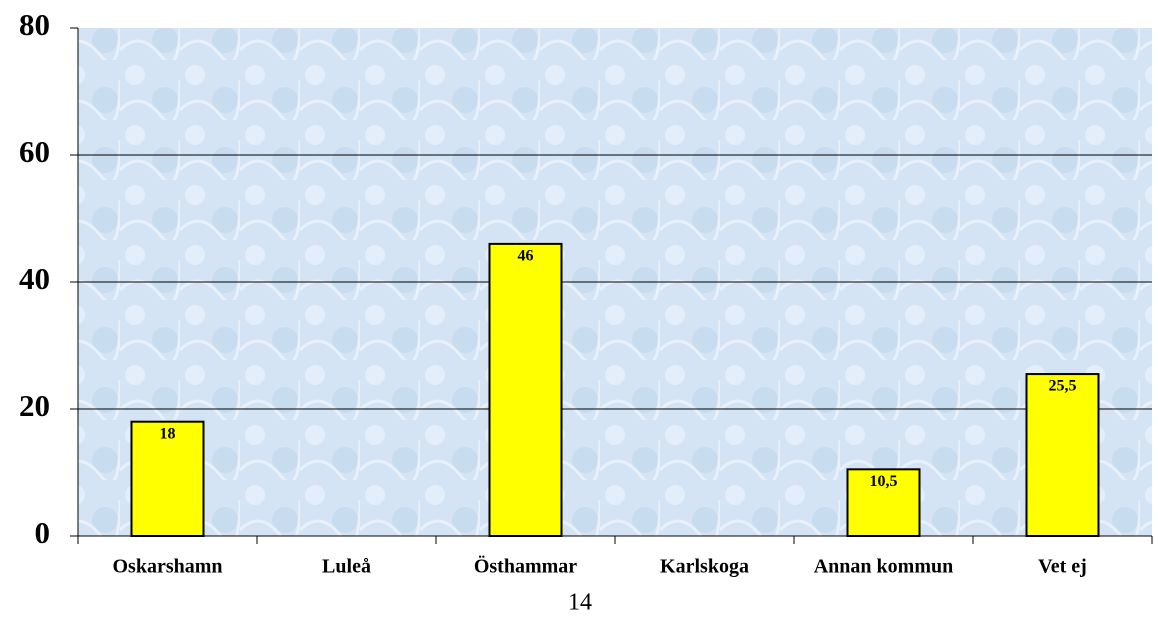 Image resolution: width=1158 pixels, height=617 pixels. I want to click on x-tick-label: Vet ej, so click(1062, 567).